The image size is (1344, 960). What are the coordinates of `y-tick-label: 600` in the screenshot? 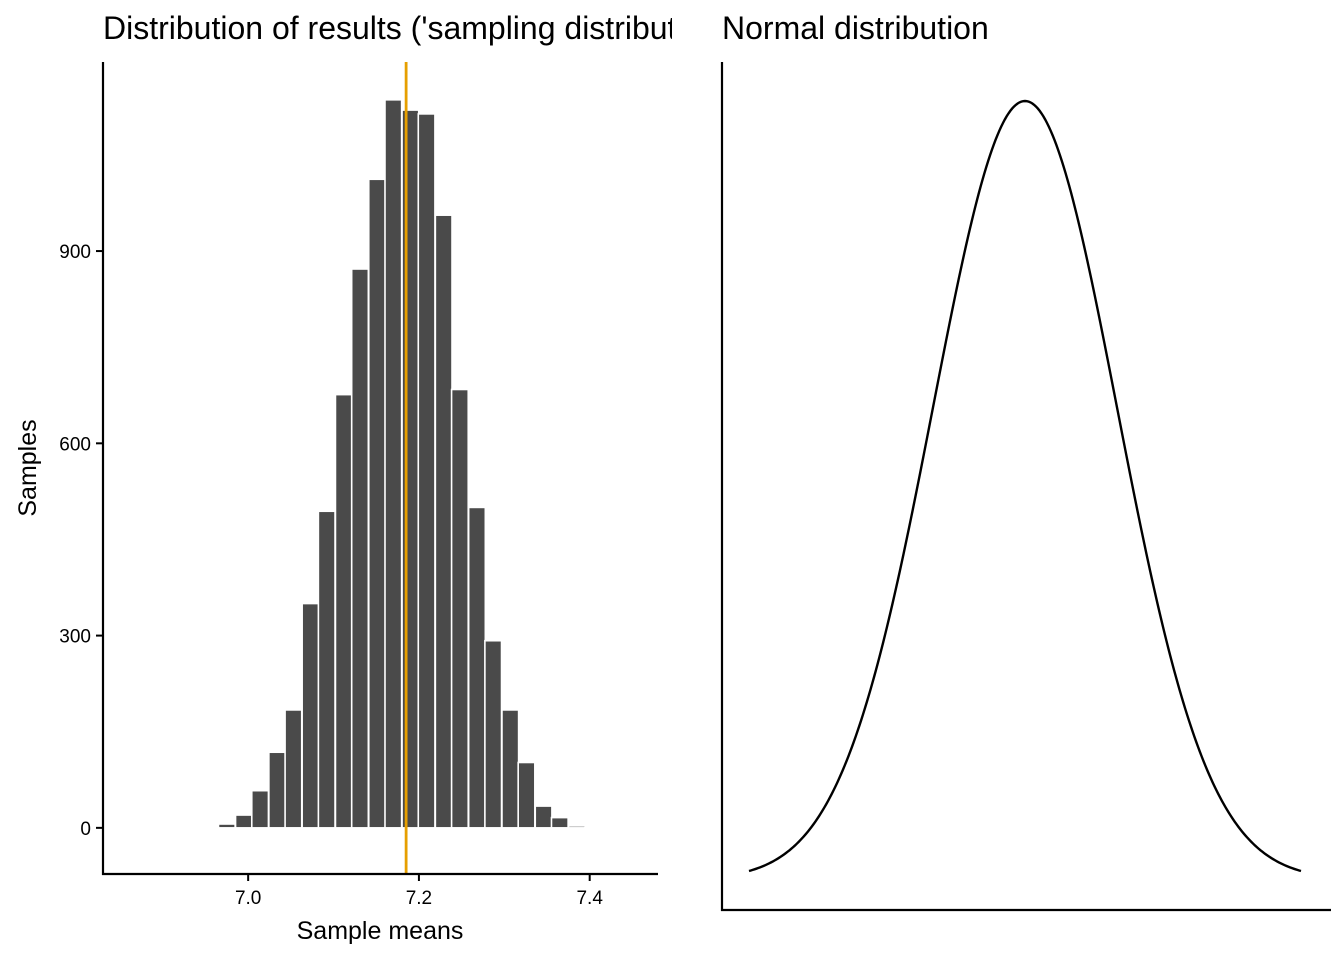 It's located at (75, 444).